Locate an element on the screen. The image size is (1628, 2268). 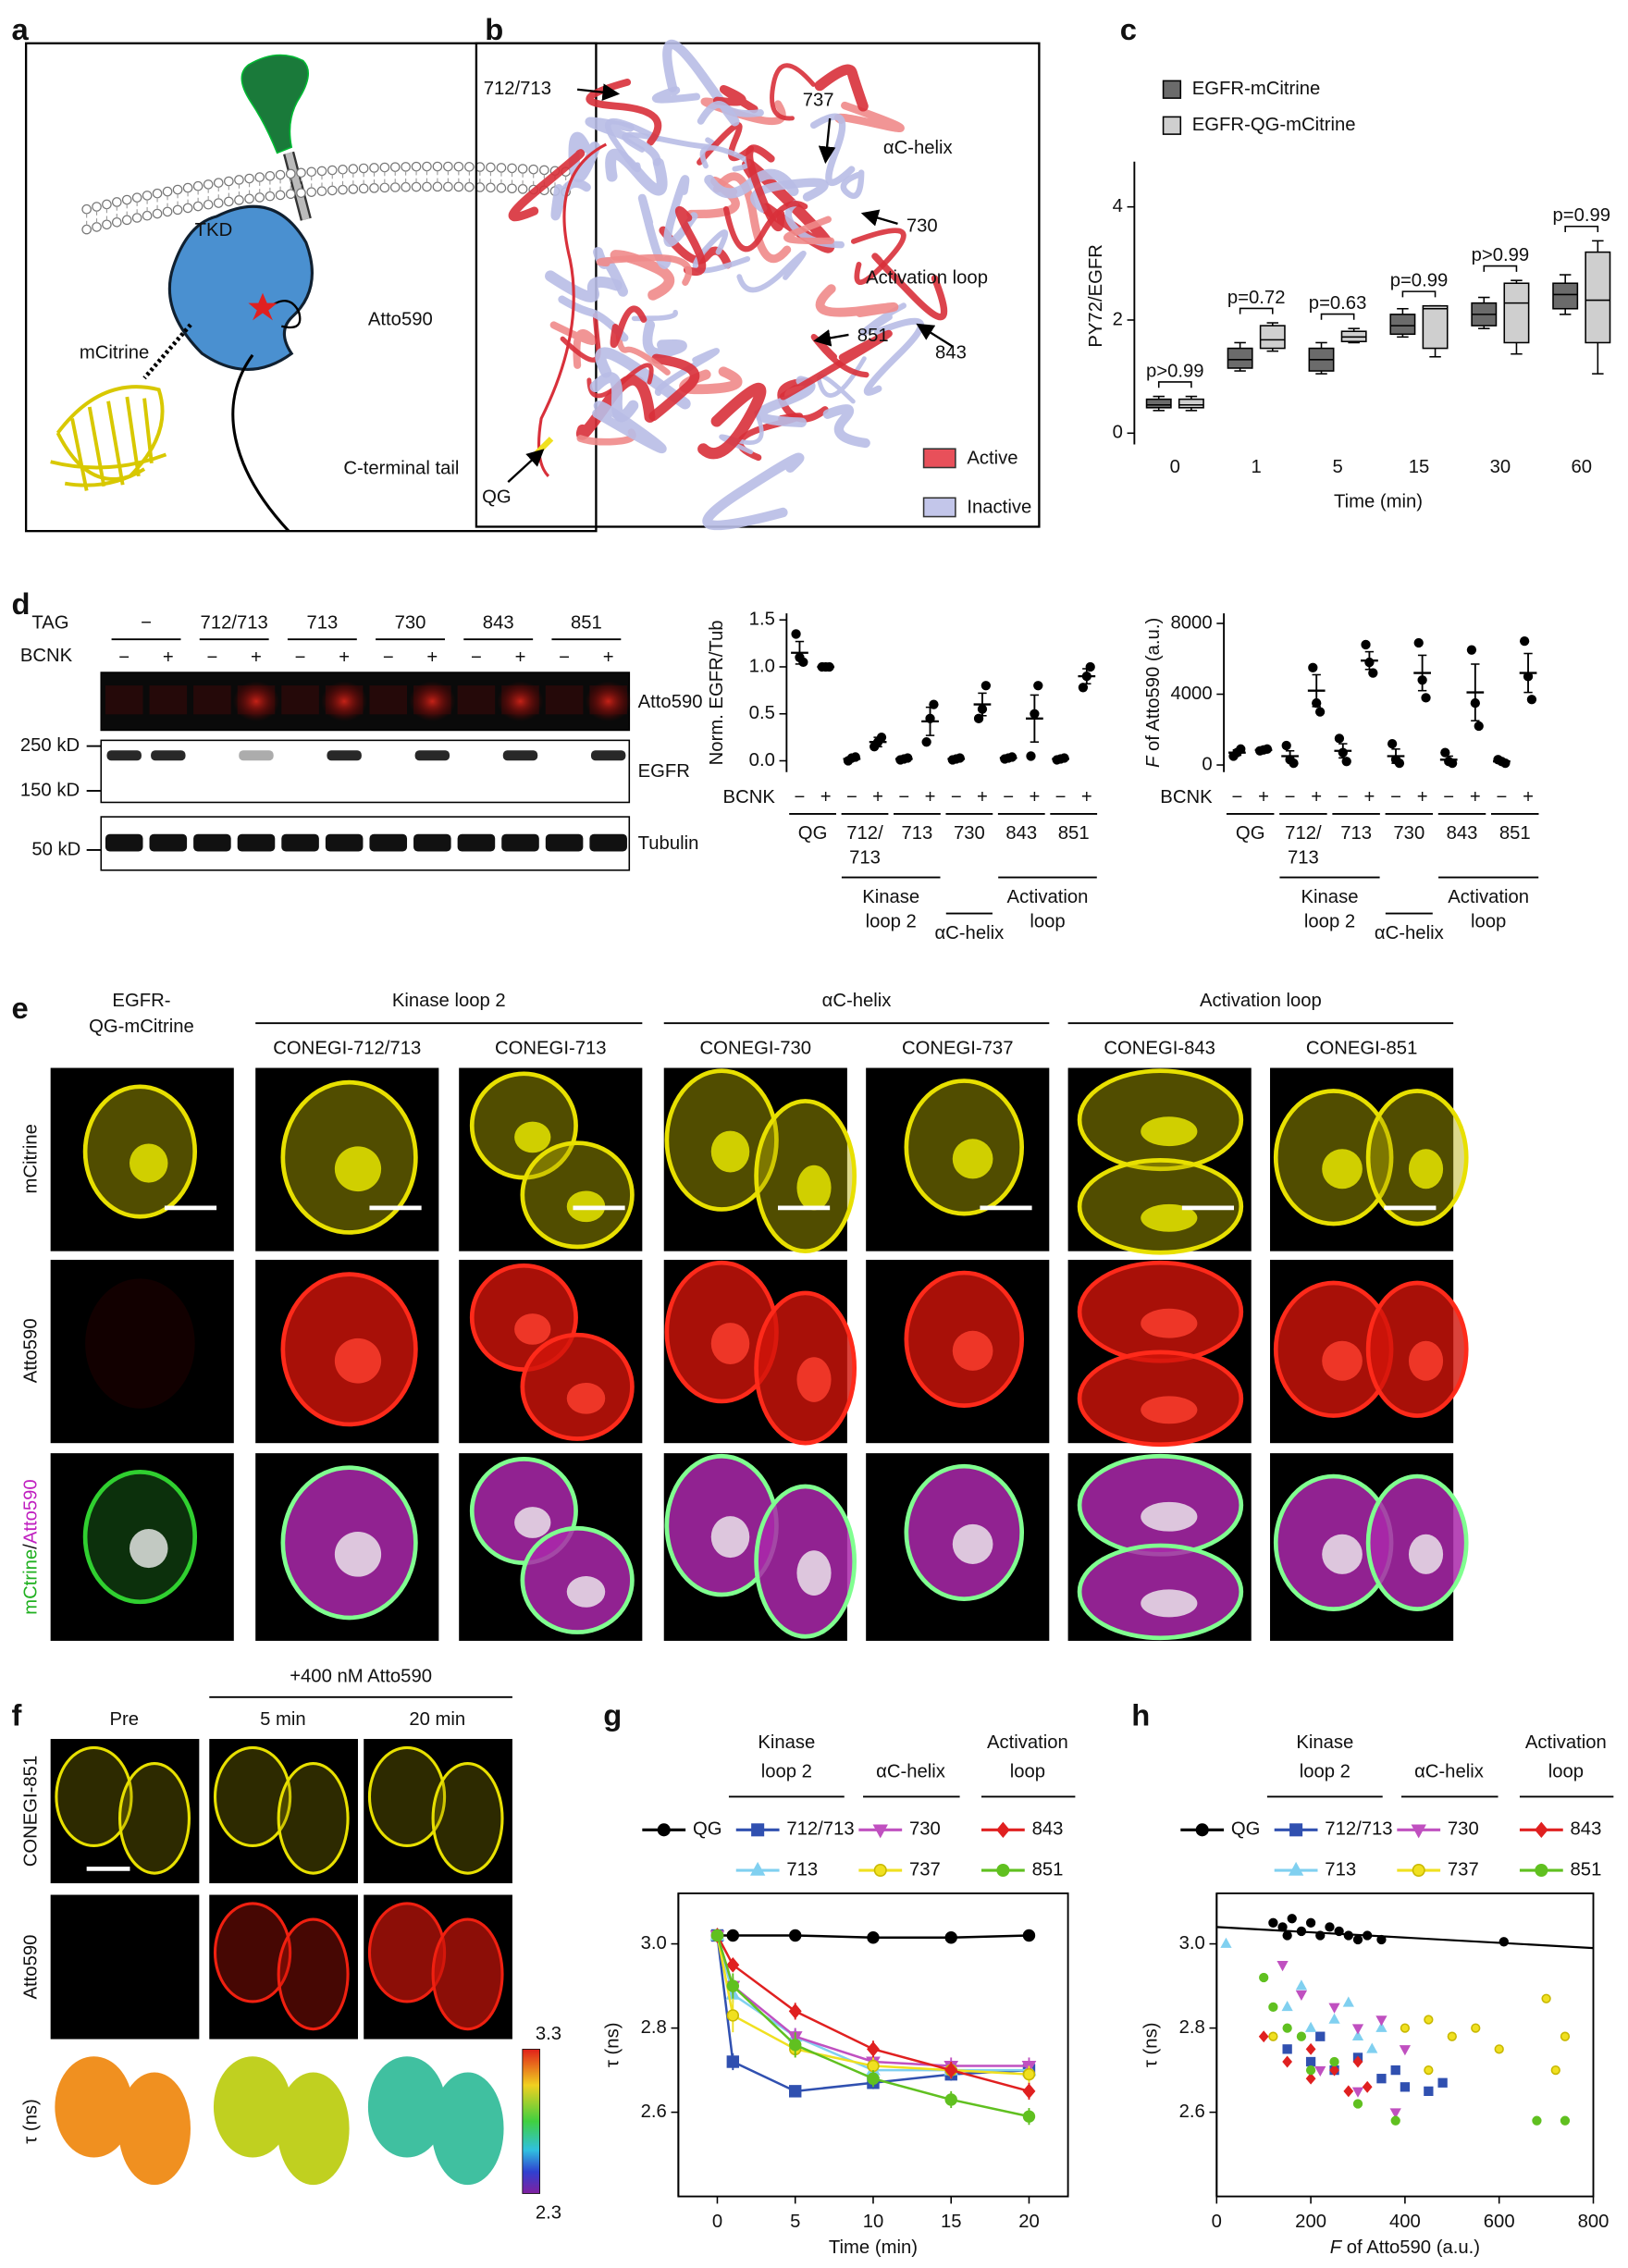
y-axis-label: τ (ns) is located at coordinates (612, 2045).